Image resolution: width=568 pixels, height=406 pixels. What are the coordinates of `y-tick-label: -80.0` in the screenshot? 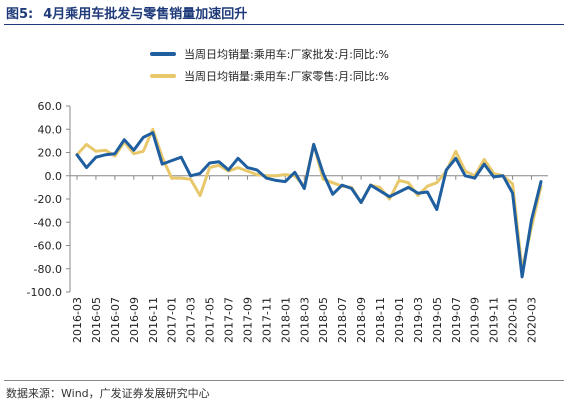 It's located at (48, 269).